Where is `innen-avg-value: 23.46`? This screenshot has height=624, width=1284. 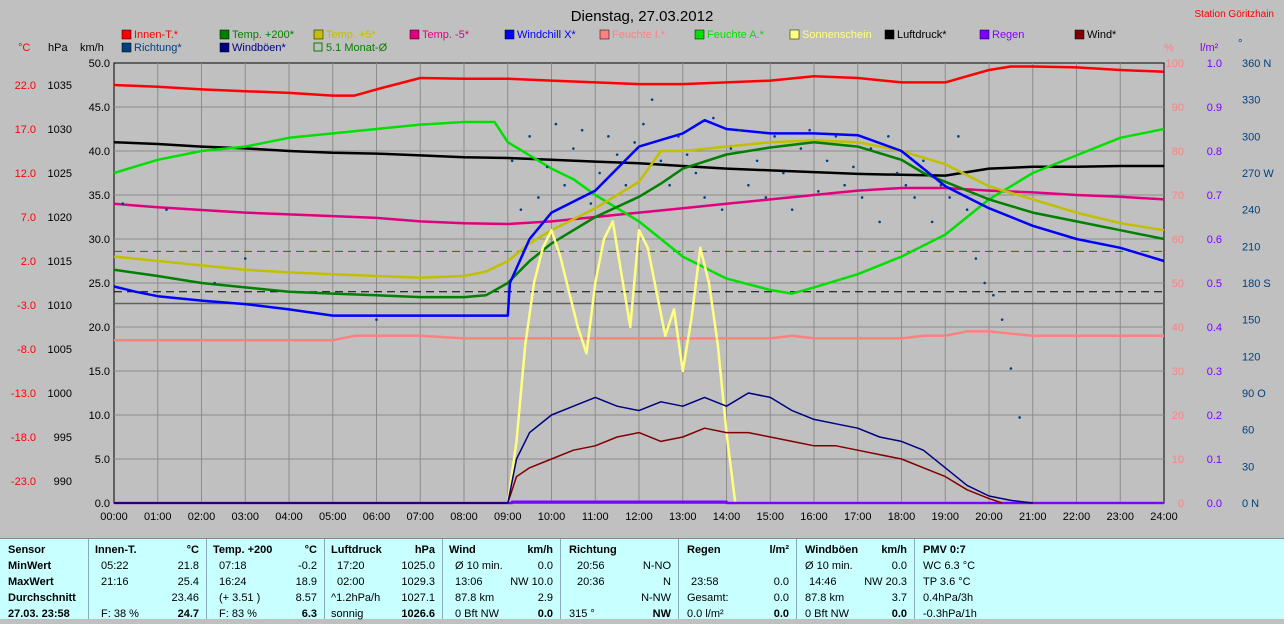
innen-avg-value: 23.46 is located at coordinates (185, 598).